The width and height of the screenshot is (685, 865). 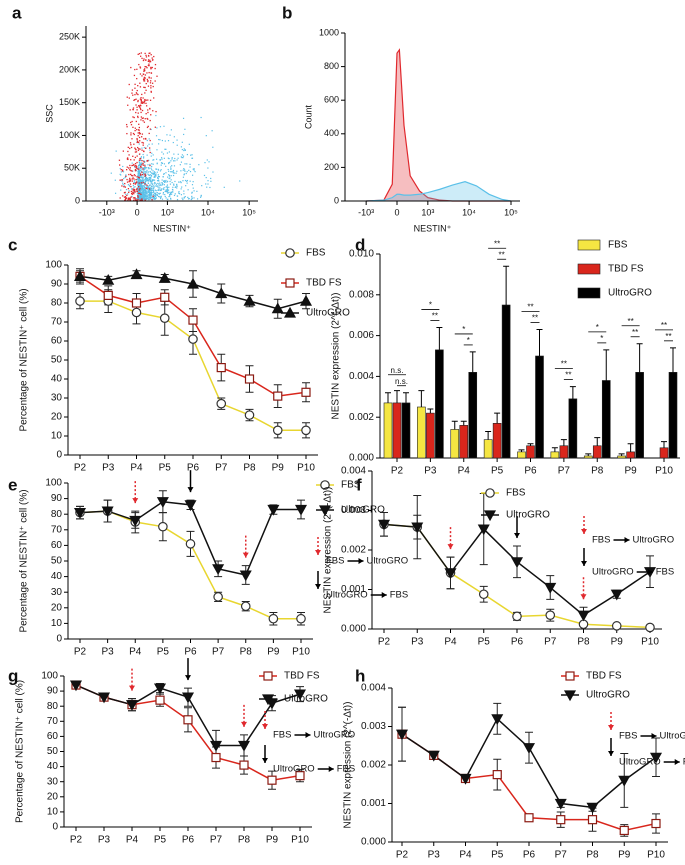 What do you see at coordinates (621, 454) in the screenshot?
I see `error-bar` at bounding box center [621, 454].